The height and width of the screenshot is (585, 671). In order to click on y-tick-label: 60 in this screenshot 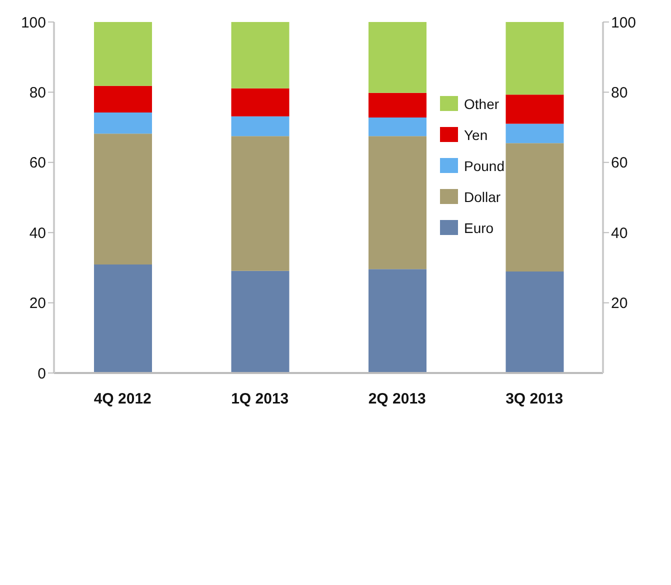, I will do `click(37, 163)`.